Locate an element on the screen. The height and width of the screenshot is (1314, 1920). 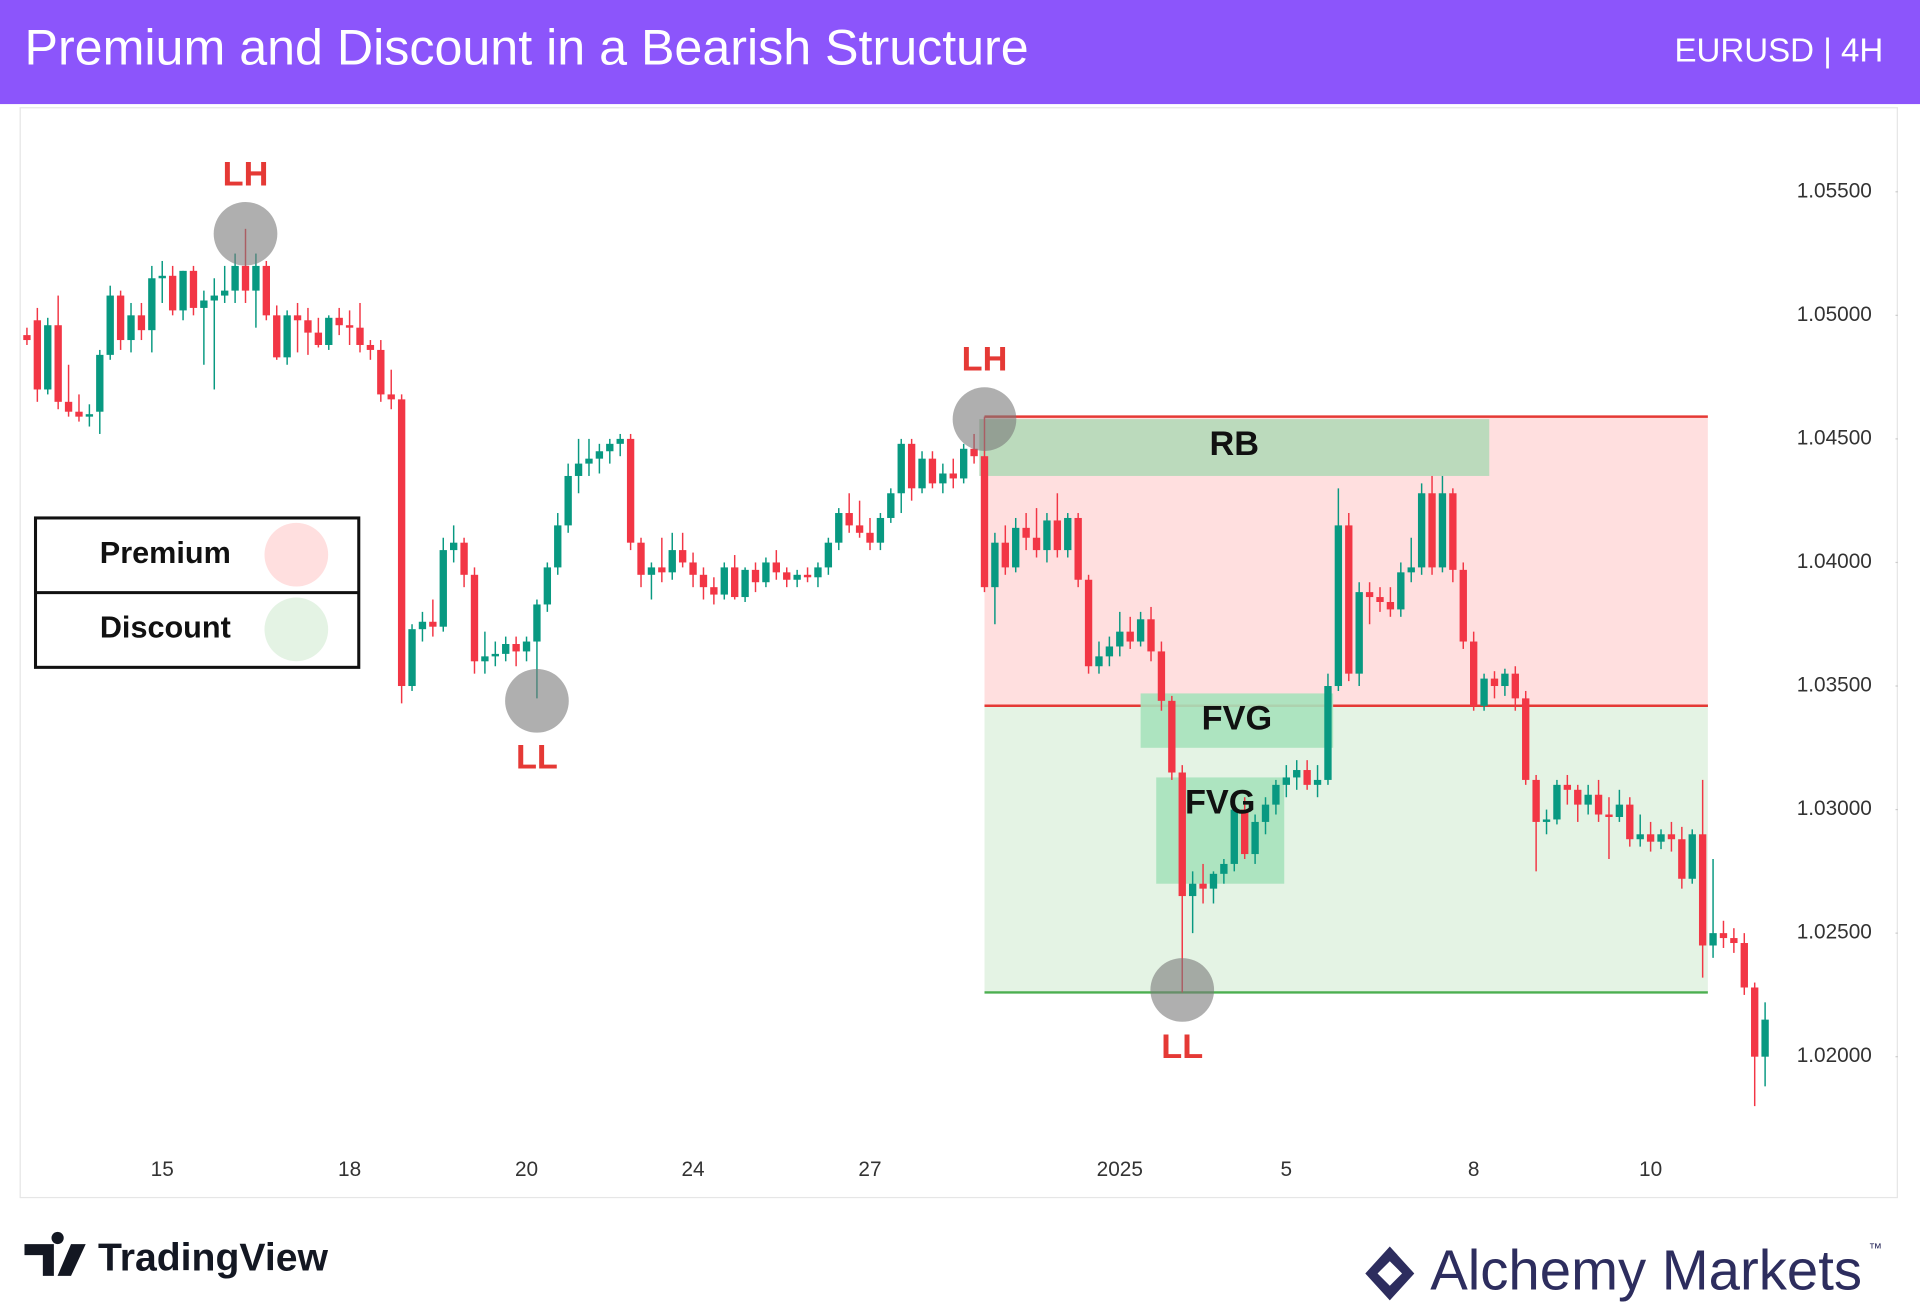
y-tick-label: 1.05000 is located at coordinates (1834, 314).